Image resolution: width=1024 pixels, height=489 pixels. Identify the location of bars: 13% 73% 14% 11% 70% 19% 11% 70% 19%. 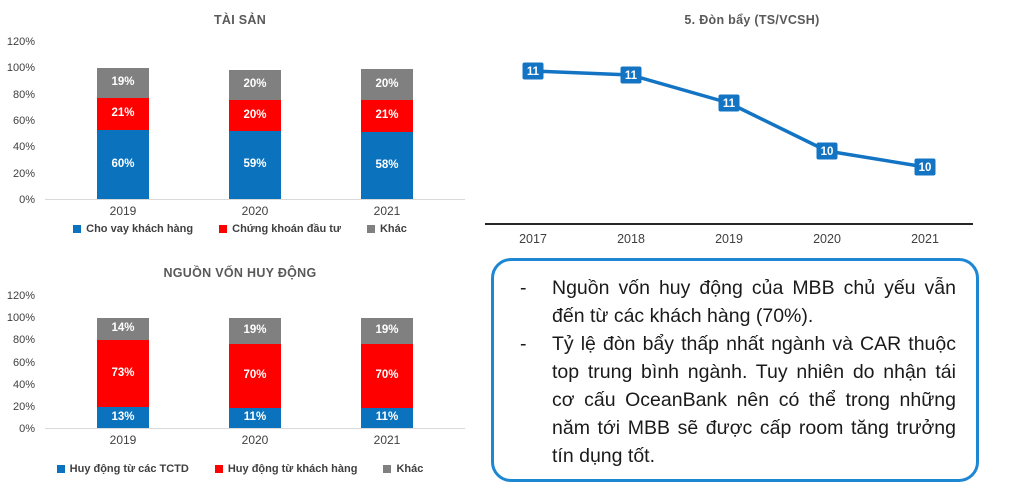
(255, 362).